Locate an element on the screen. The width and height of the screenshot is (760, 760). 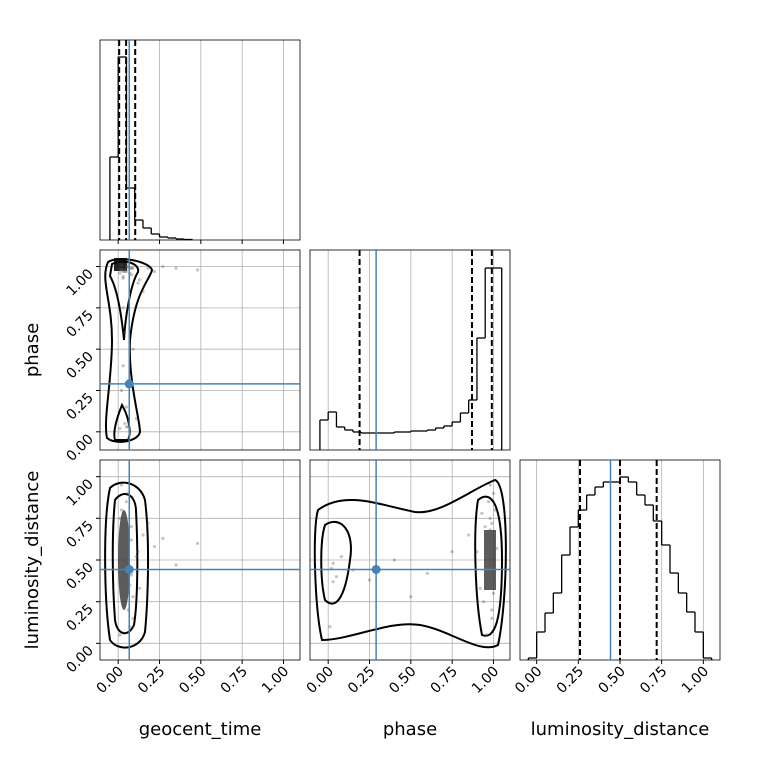
y-tick-label: 0.00 is located at coordinates (79, 659).